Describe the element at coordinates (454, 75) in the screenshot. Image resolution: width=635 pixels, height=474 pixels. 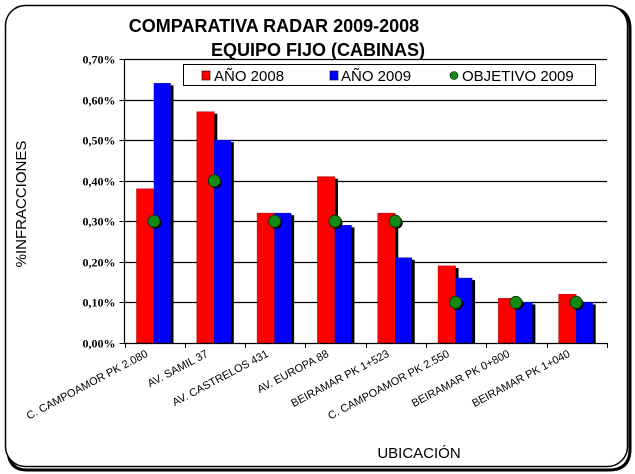
I see `legend-marker-objetivo` at that location.